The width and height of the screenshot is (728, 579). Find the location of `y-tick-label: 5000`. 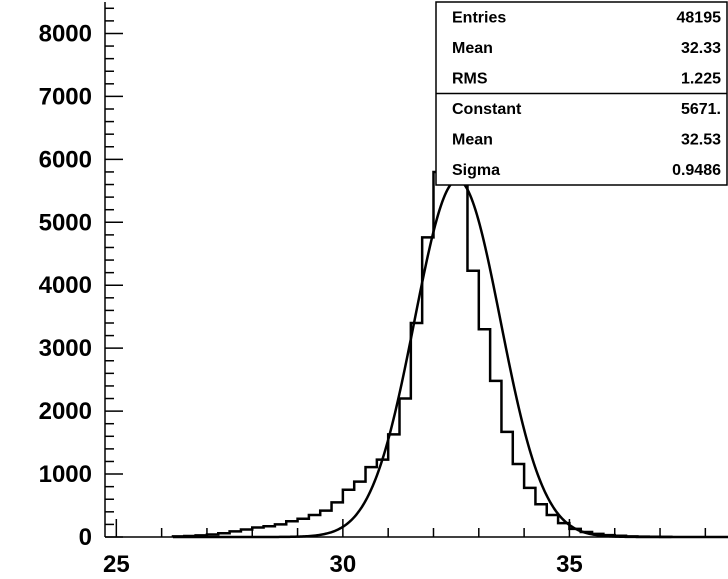

y-tick-label: 5000 is located at coordinates (65, 222).